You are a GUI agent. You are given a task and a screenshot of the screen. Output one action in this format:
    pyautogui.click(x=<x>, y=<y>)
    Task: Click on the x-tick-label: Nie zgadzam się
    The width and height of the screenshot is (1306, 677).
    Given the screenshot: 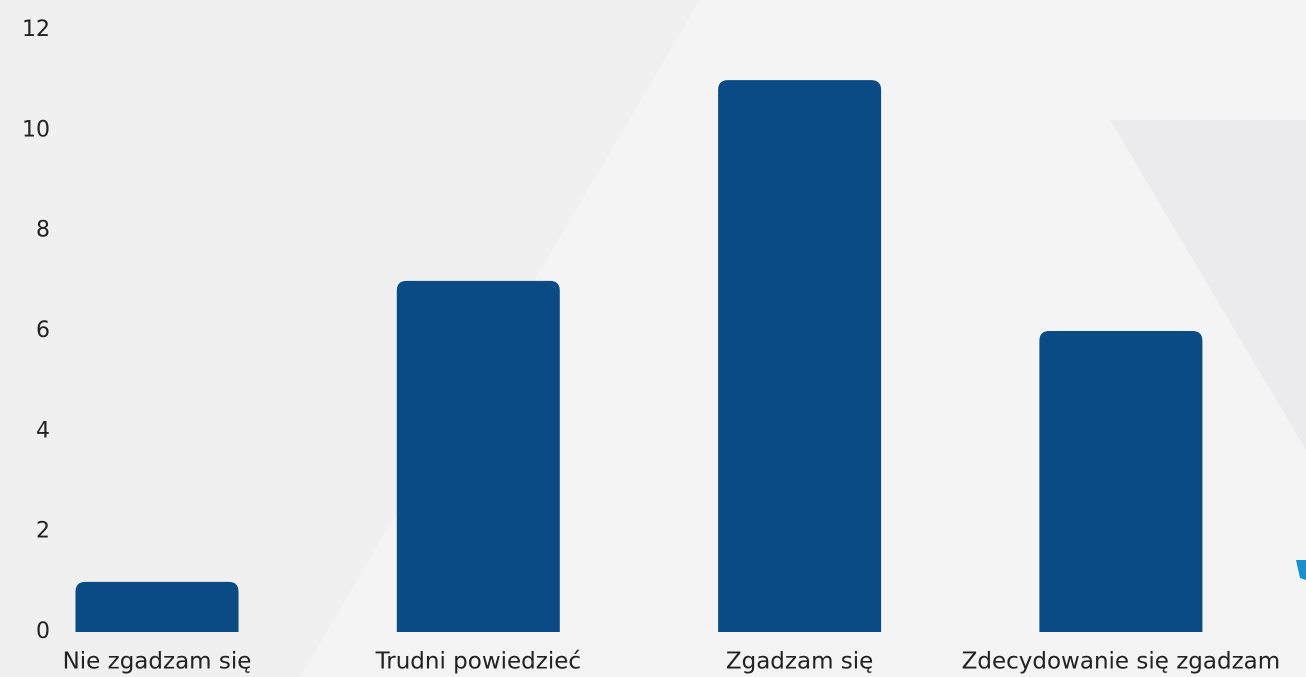 What is the action you would take?
    pyautogui.click(x=157, y=662)
    